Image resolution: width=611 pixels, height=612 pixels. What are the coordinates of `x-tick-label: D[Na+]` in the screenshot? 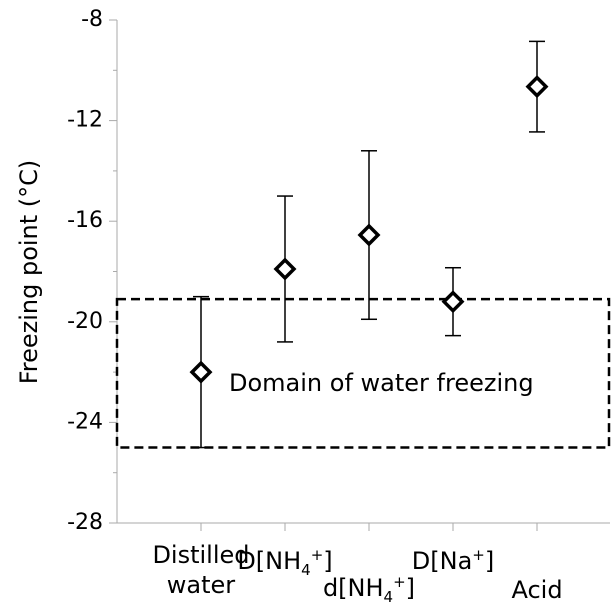 It's located at (453, 560).